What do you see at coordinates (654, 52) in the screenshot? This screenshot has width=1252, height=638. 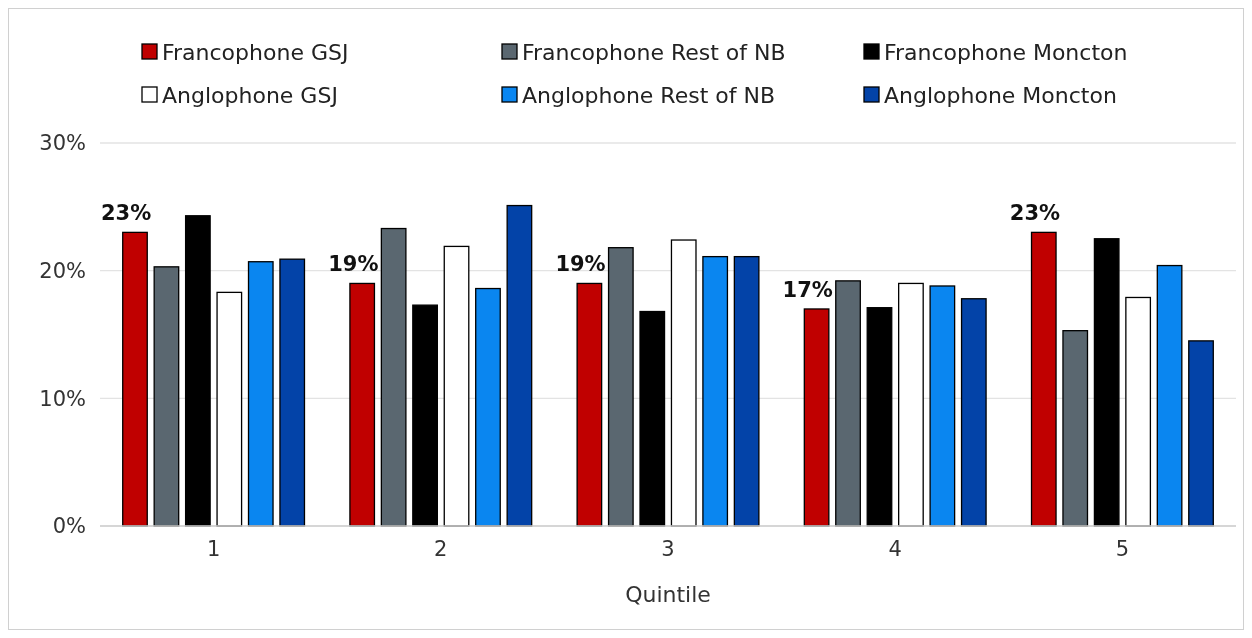 I see `legend-label: Francophone Rest of NB` at bounding box center [654, 52].